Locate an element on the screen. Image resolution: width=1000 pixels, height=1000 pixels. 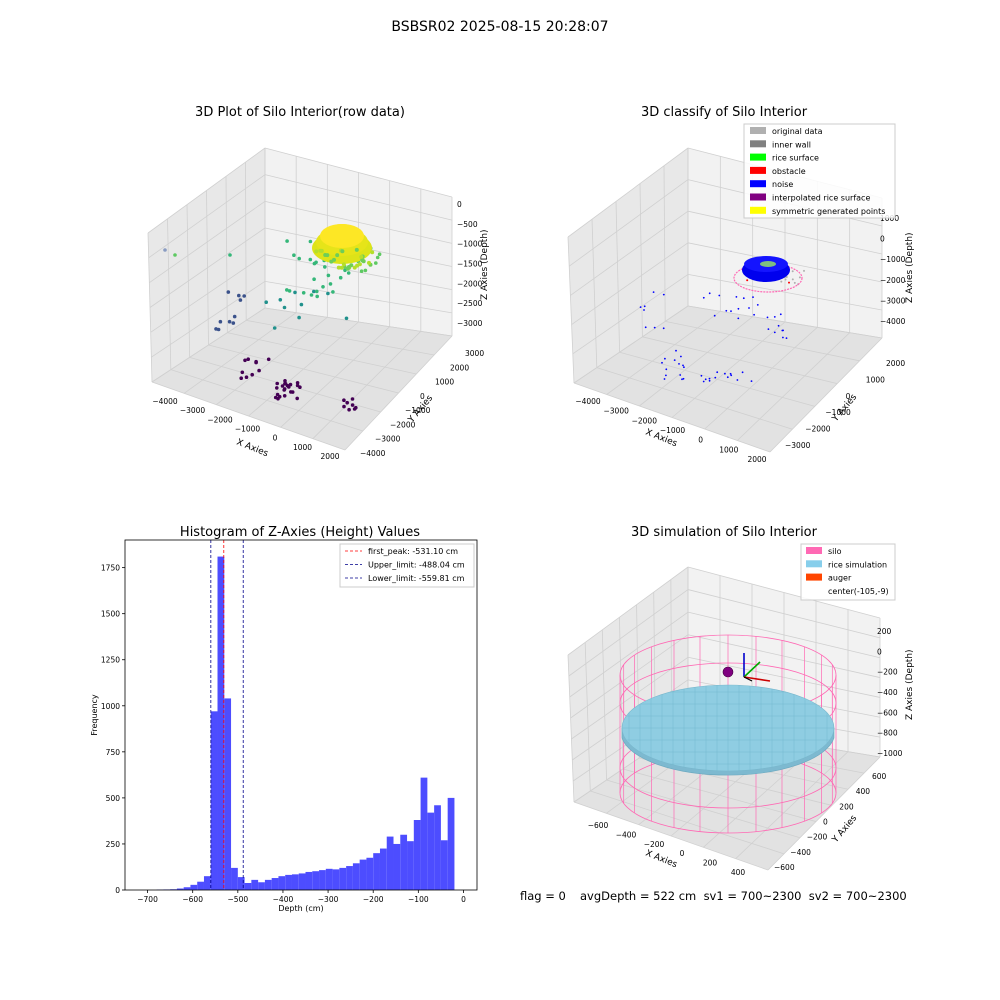
simulation-title: 3D simulation of Silo Interior is located at coordinates (724, 532).